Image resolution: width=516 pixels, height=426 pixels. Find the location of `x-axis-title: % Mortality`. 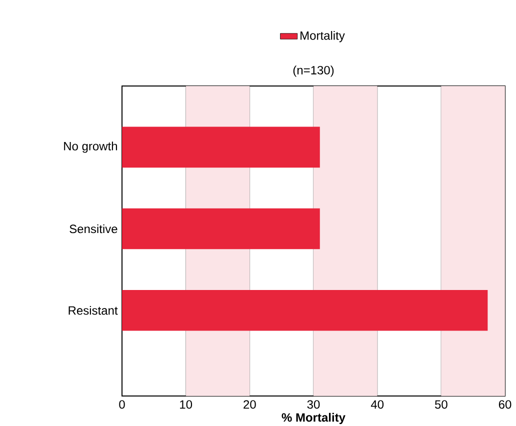

x-axis-title: % Mortality is located at coordinates (314, 418).